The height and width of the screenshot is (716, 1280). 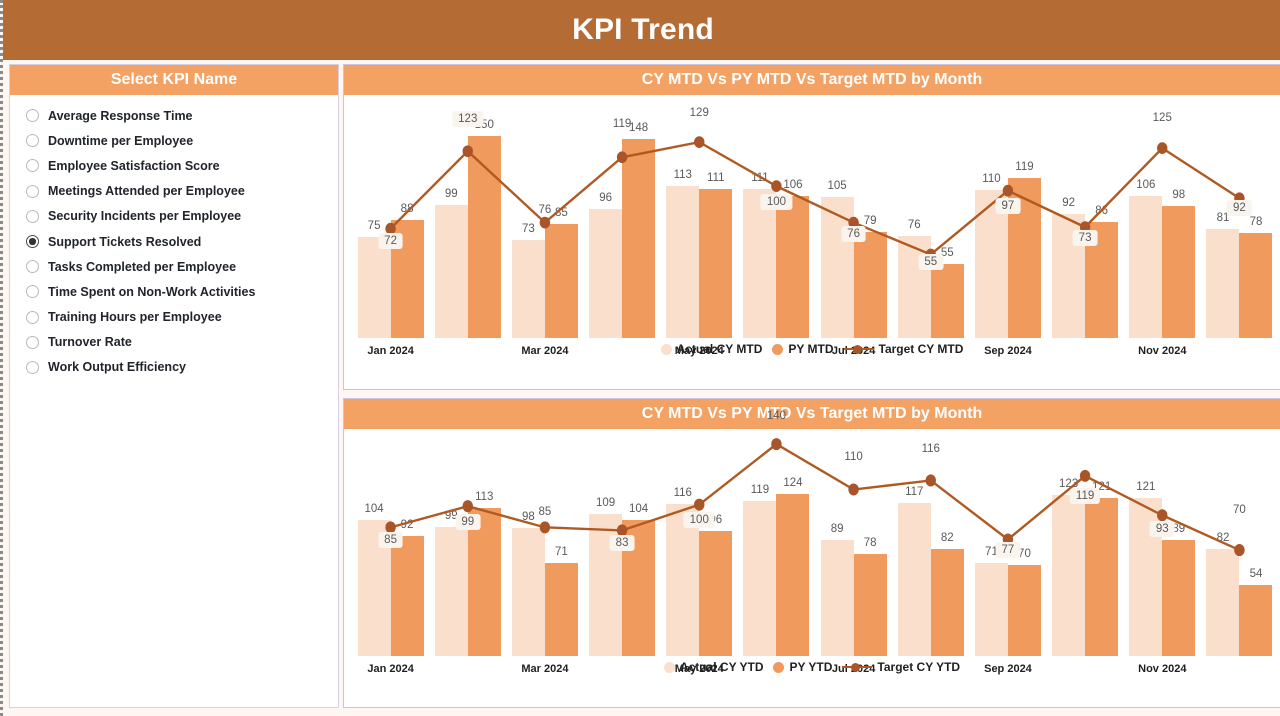 I want to click on legend-item: PY MTD, so click(x=803, y=349).